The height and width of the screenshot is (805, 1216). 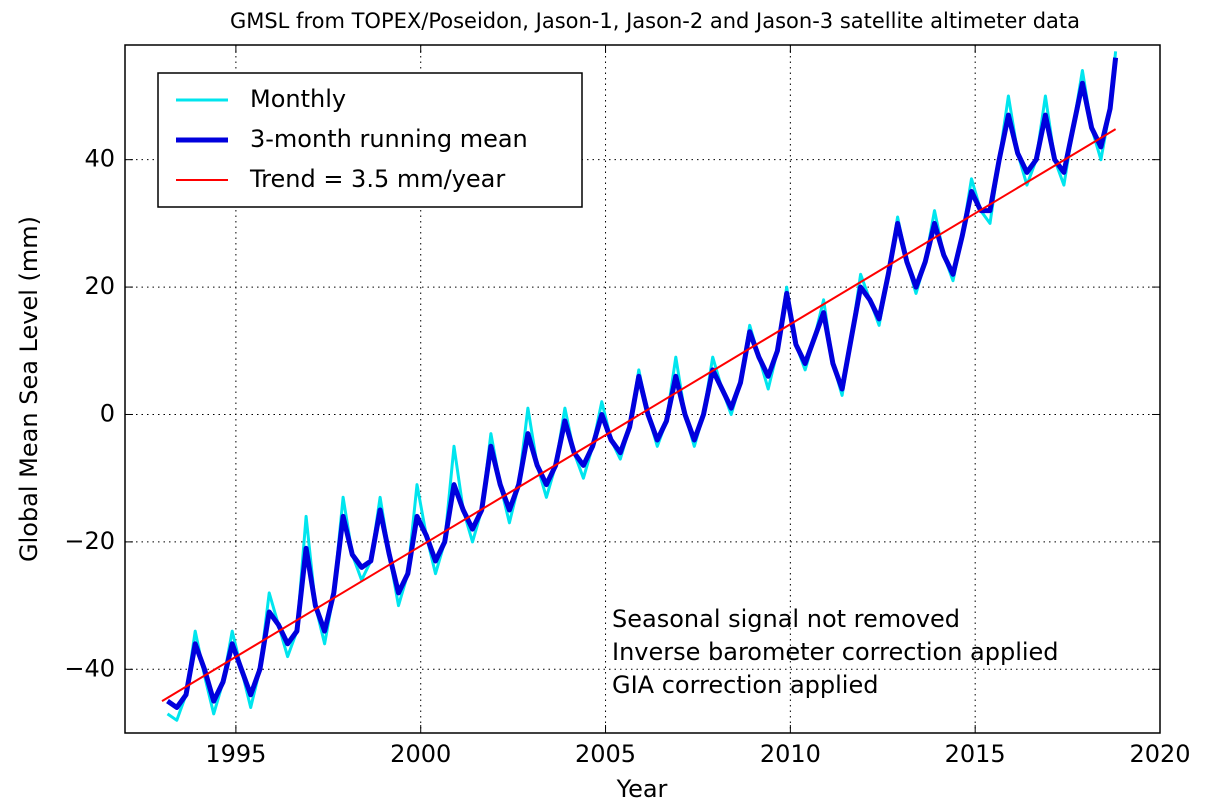 What do you see at coordinates (89, 668) in the screenshot?
I see `y-tick-label: −40` at bounding box center [89, 668].